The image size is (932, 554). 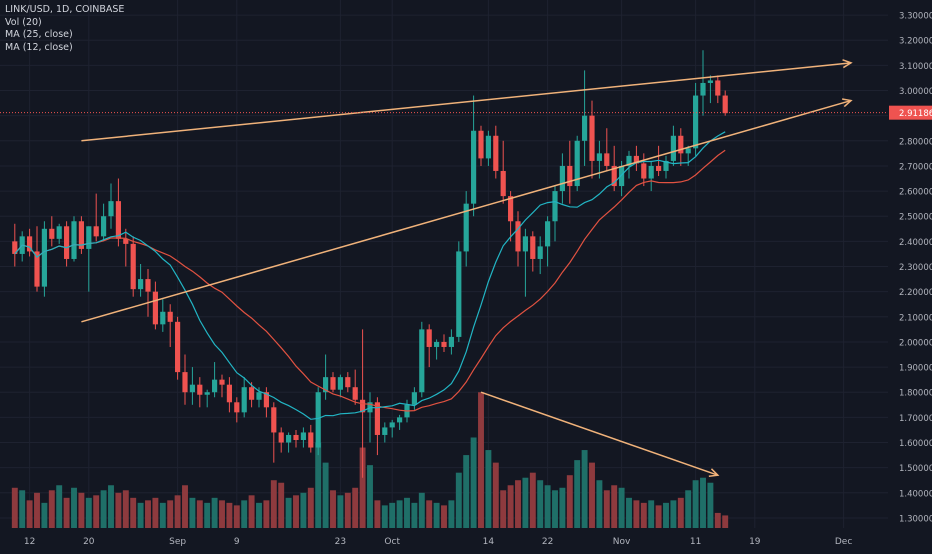 What do you see at coordinates (466, 539) in the screenshot?
I see `time-axis-bg` at bounding box center [466, 539].